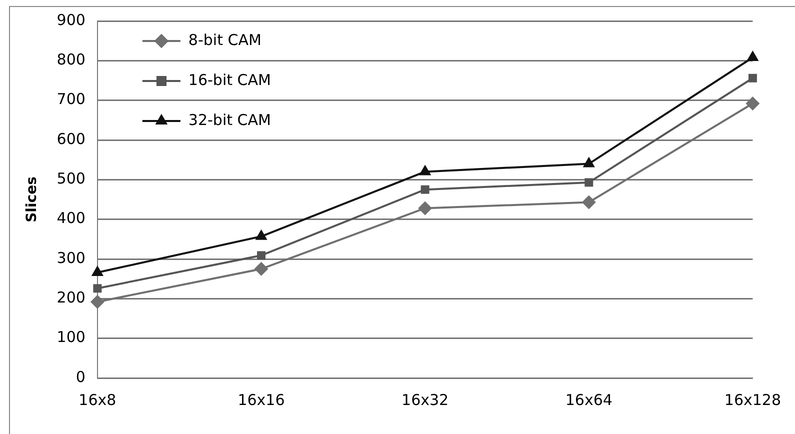 The image size is (795, 434). Describe the element at coordinates (71, 99) in the screenshot. I see `y-tick-label: 700` at that location.